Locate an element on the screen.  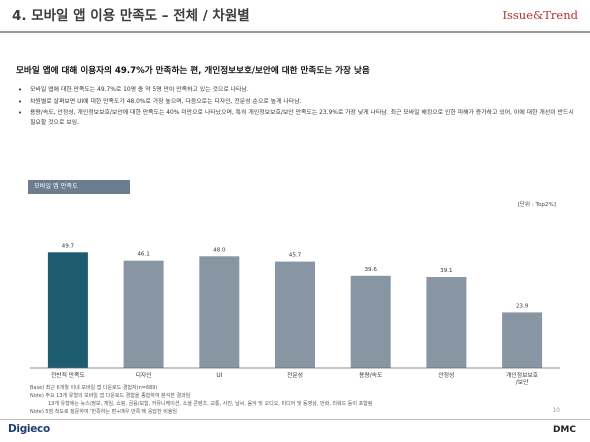
data-label-3: 48.0 is located at coordinates (219, 250).